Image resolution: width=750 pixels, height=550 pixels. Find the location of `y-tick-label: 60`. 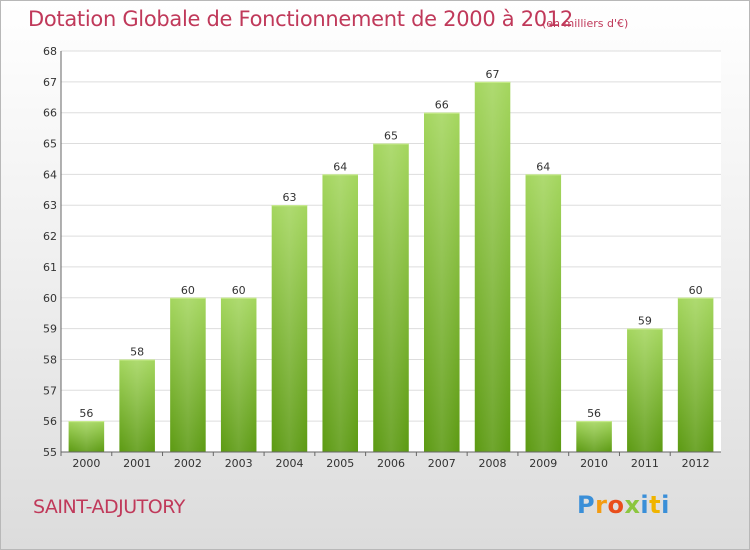

y-tick-label: 60 is located at coordinates (50, 298).